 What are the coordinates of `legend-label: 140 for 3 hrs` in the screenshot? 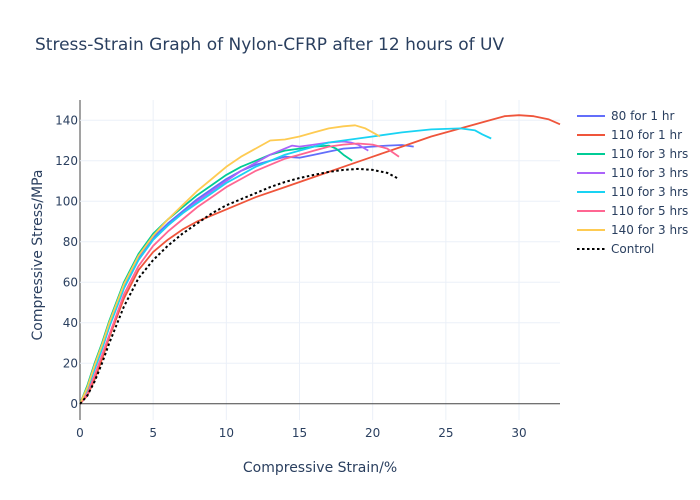 It's located at (649, 230).